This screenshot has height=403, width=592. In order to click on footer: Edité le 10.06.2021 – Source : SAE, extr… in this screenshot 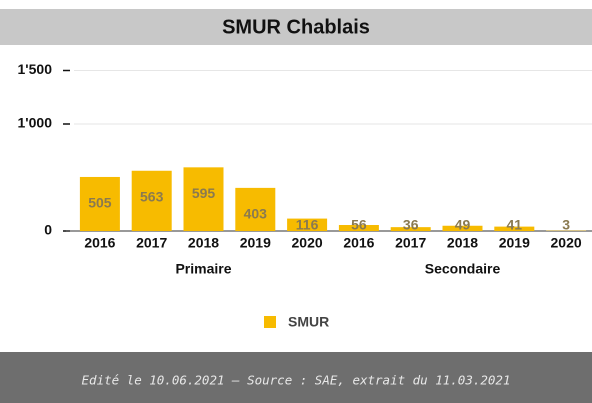, I will do `click(296, 380)`.